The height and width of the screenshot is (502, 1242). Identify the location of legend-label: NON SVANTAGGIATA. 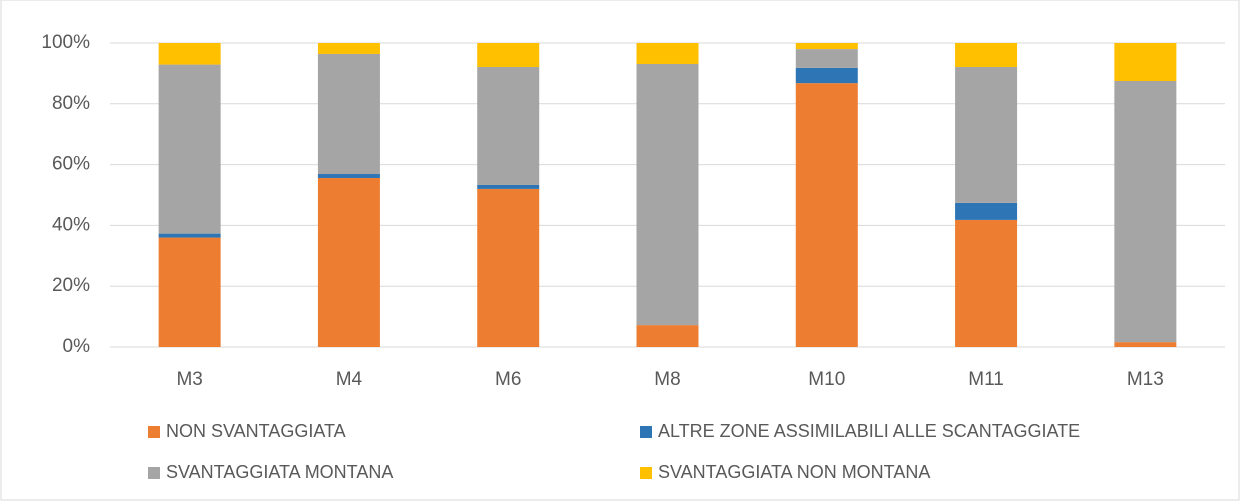
(256, 431).